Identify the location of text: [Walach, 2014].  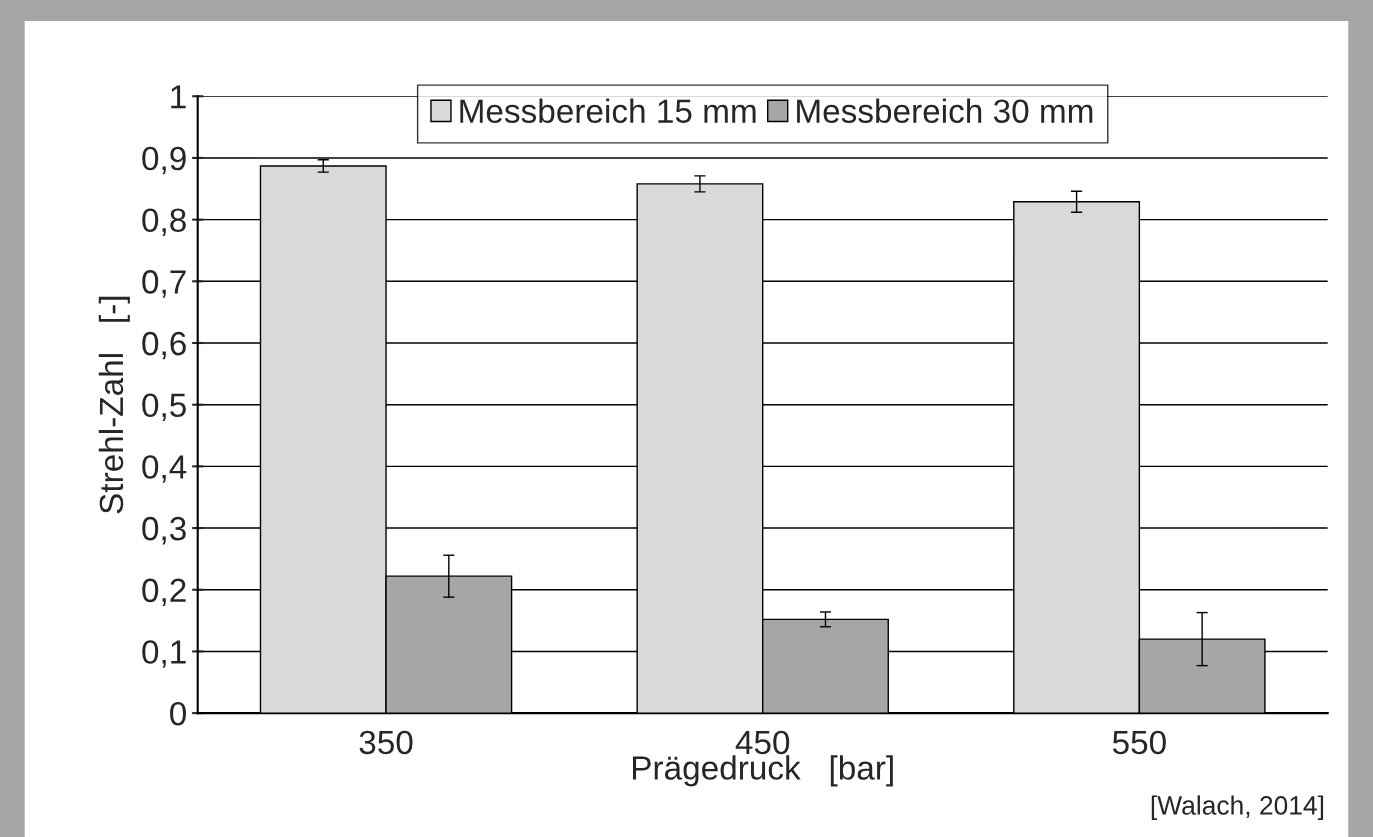
(1237, 807).